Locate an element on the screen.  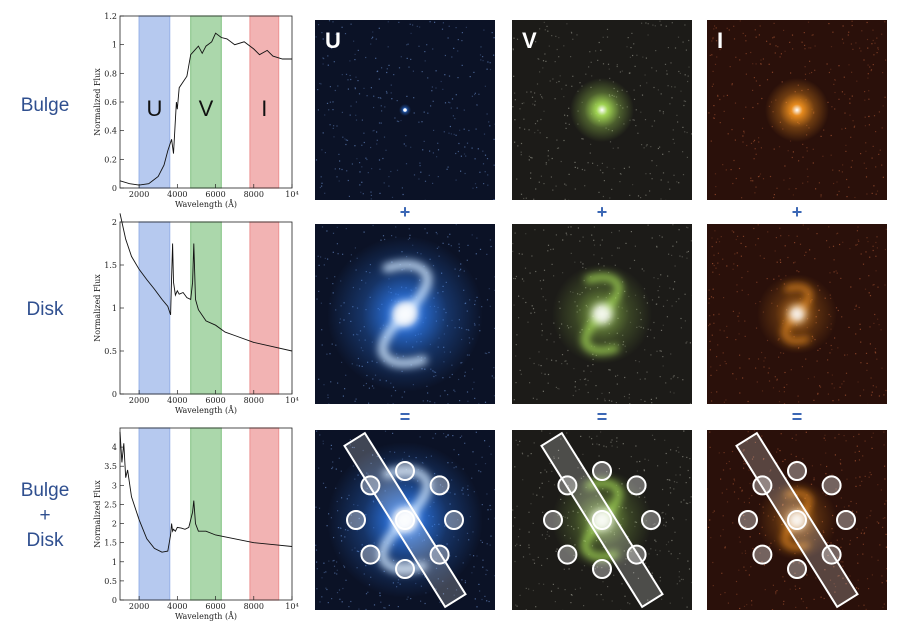
row-label-bulge: Bulge is located at coordinates (45, 105).